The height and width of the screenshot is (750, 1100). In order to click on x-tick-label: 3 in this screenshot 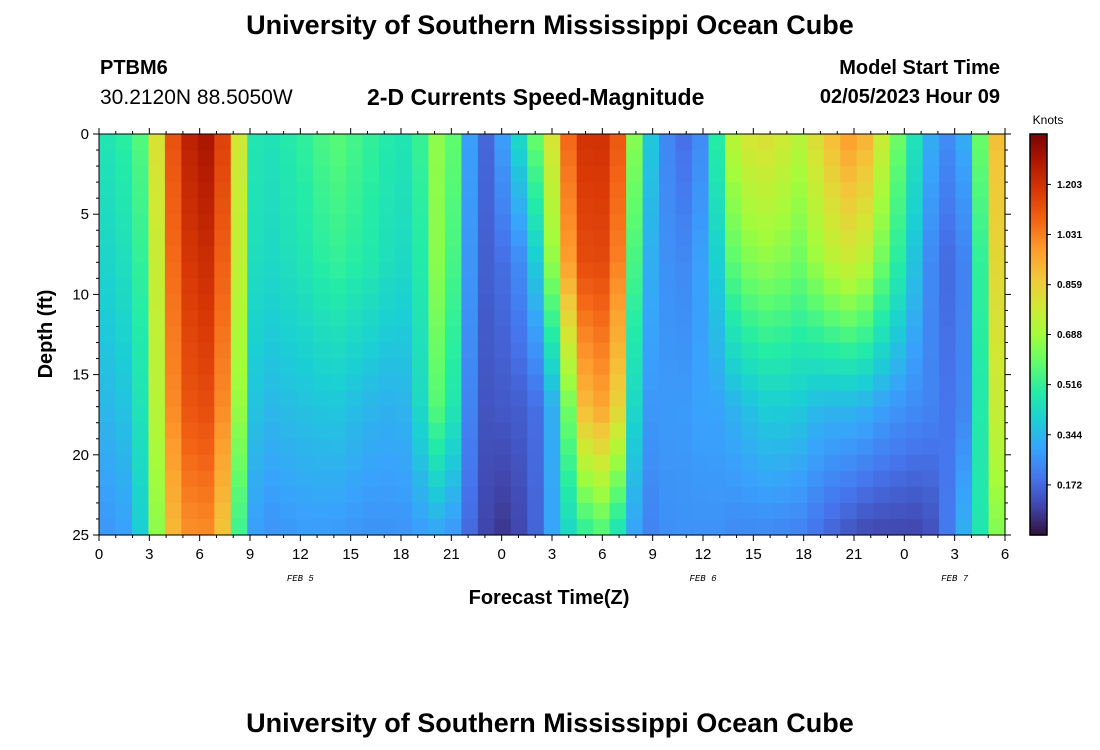, I will do `click(954, 554)`.